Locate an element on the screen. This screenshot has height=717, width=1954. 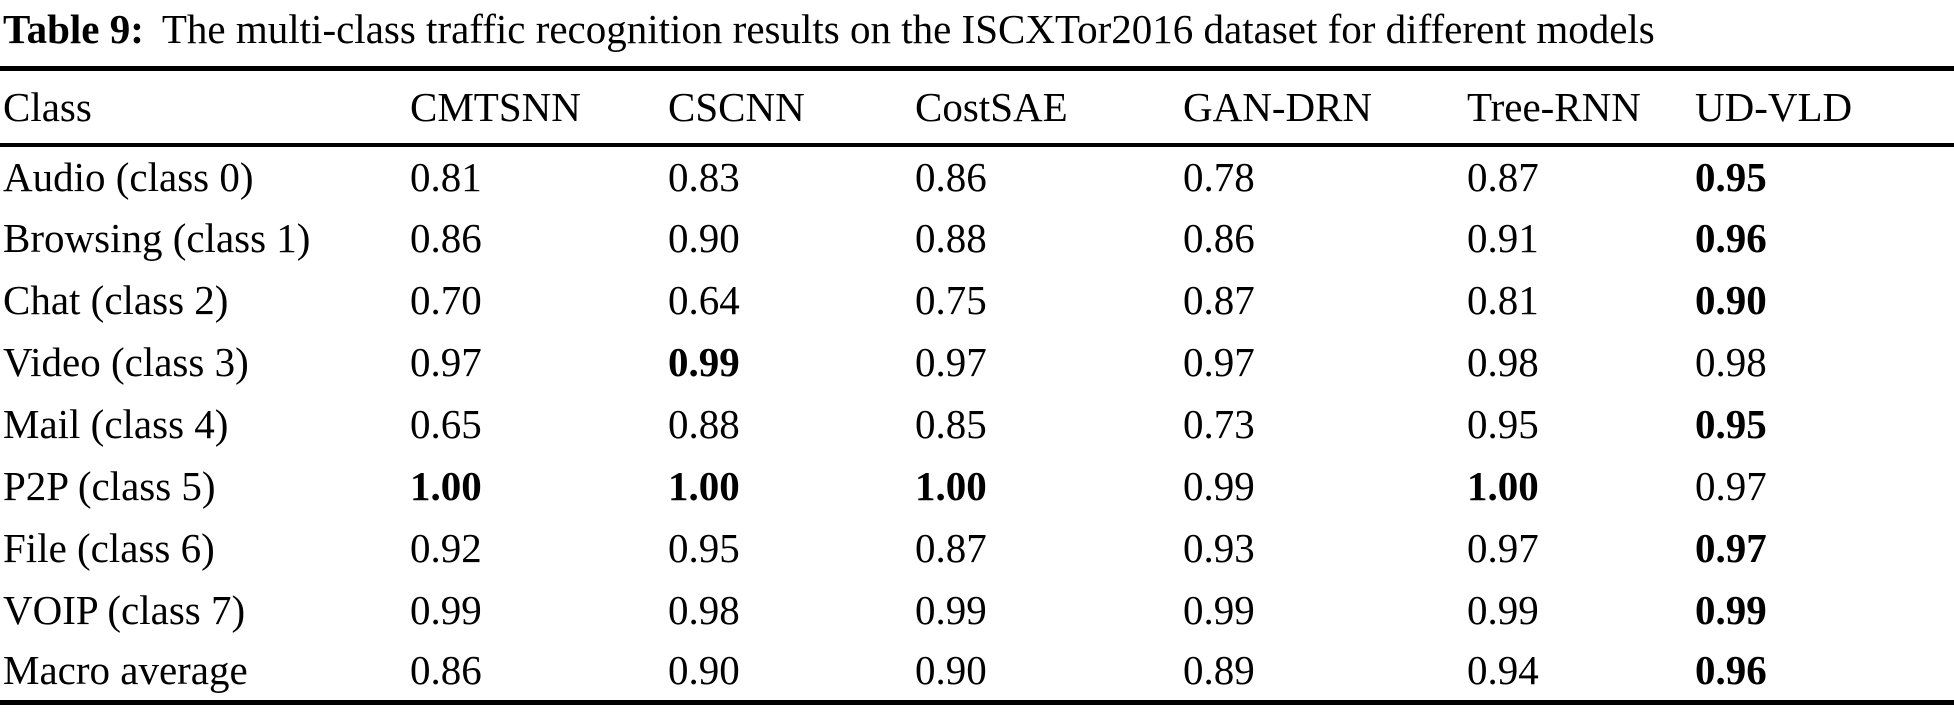
metric-cell: 0.78 is located at coordinates (1219, 176).